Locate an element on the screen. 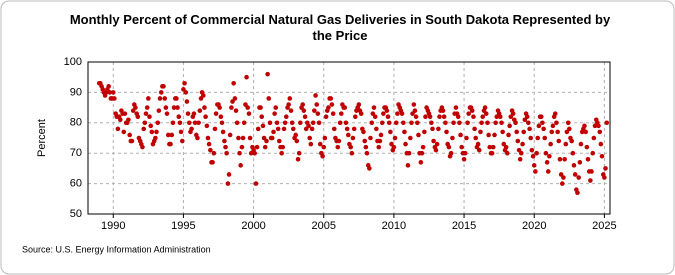 The height and width of the screenshot is (275, 675). y-tick-label: 100 is located at coordinates (73, 62).